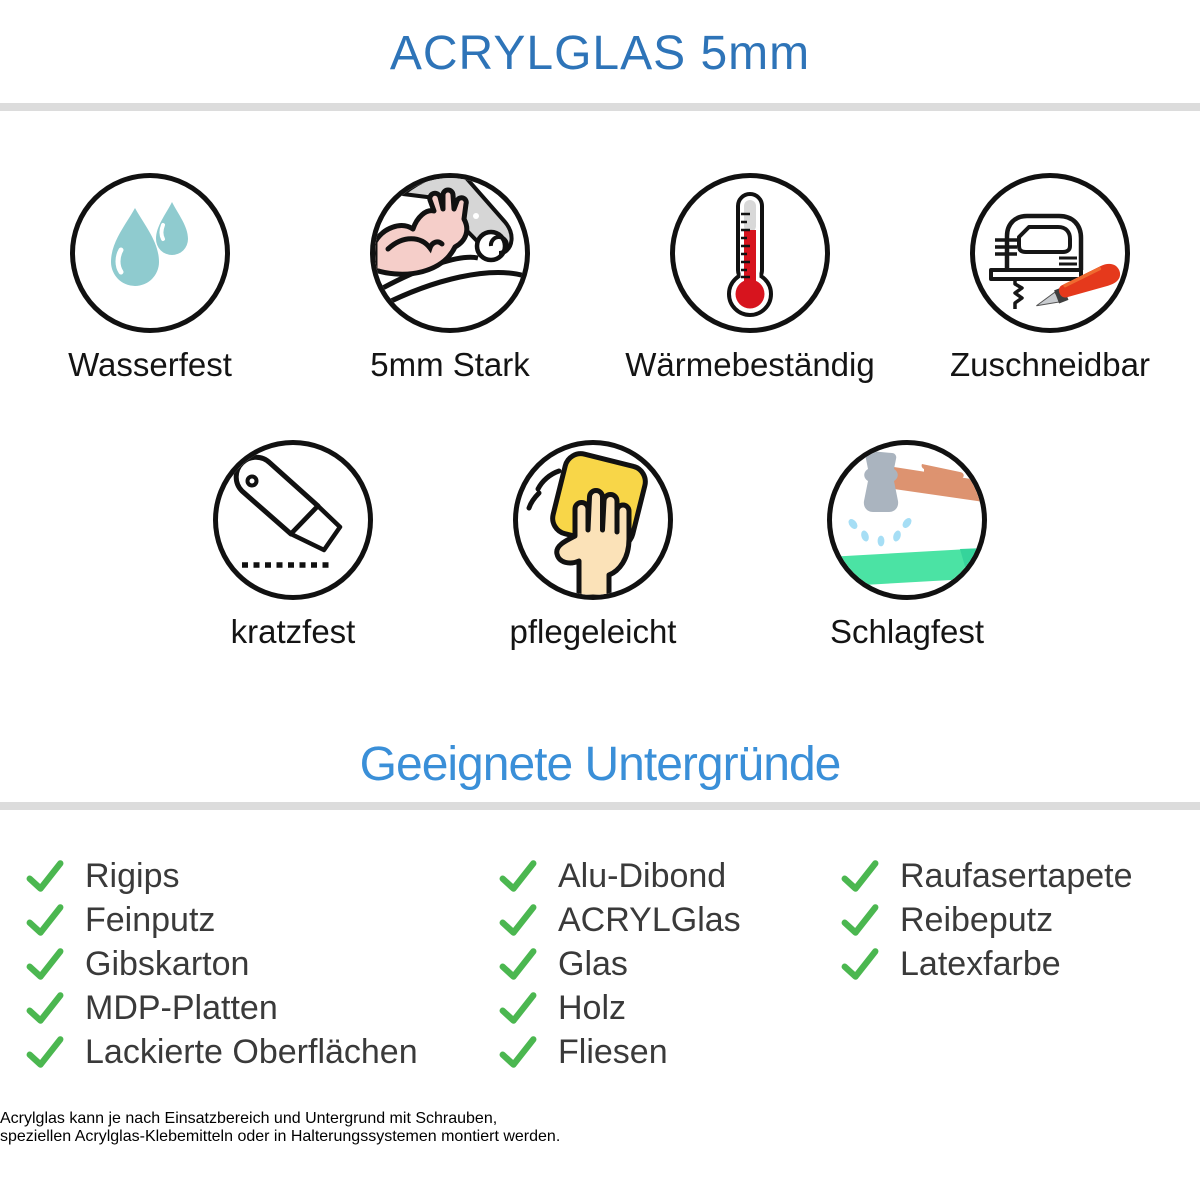 The image size is (1200, 1200). What do you see at coordinates (750, 253) in the screenshot?
I see `thermometer-icon` at bounding box center [750, 253].